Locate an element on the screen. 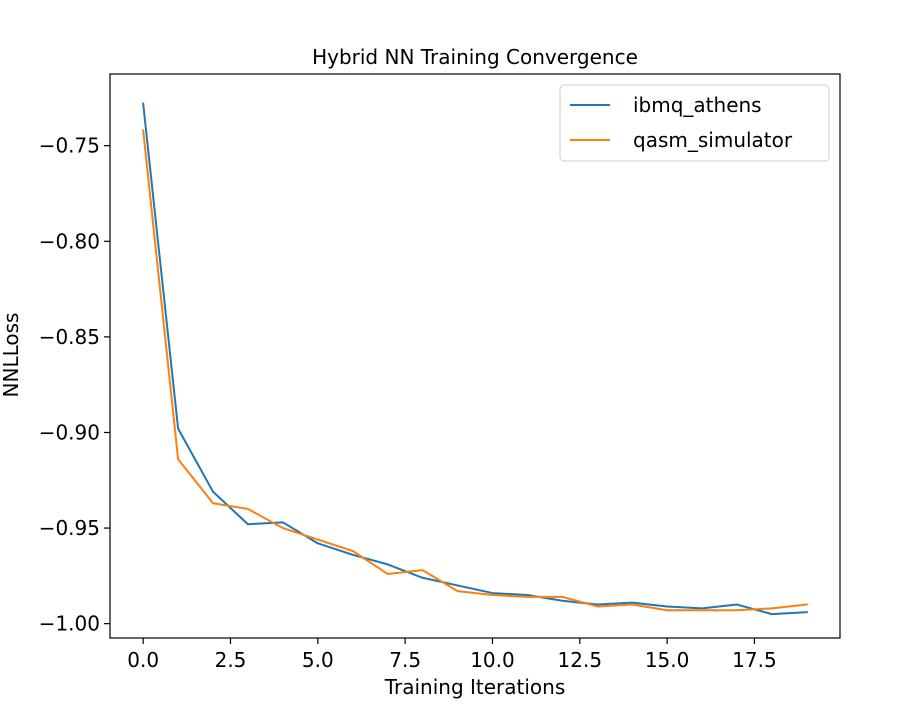 This screenshot has width=920, height=711. y-tick-label: −0.75 is located at coordinates (69, 146).